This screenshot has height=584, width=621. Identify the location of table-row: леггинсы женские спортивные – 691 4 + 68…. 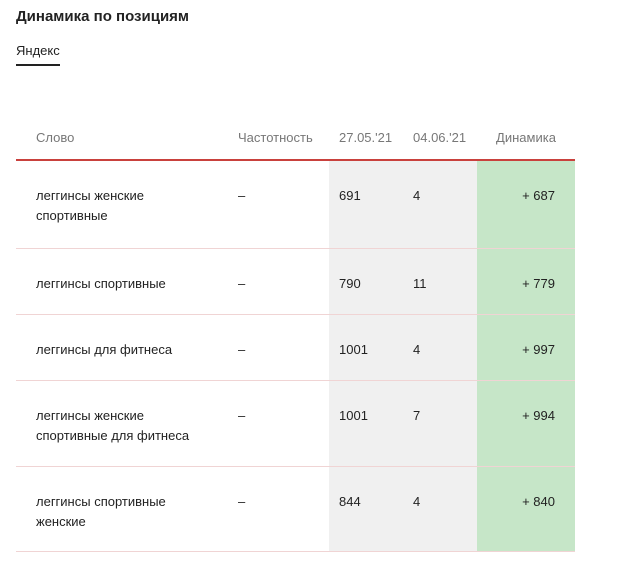
(295, 204).